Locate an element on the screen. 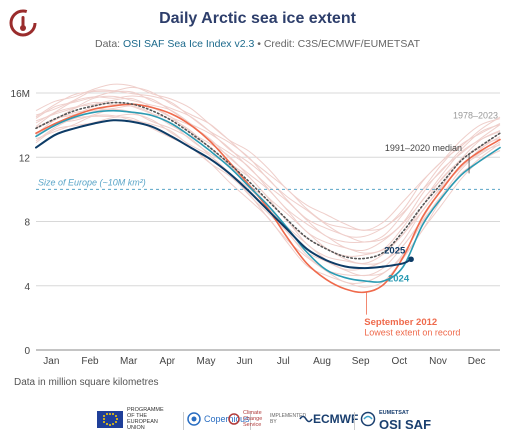  y-tick-label: 12 is located at coordinates (25, 158).